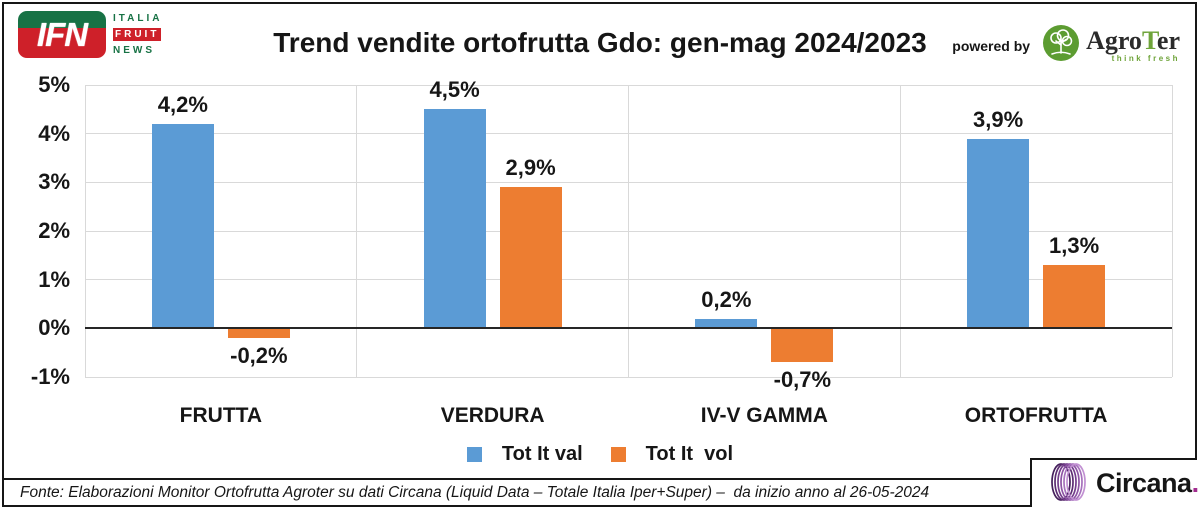 The image size is (1200, 513). I want to click on bar-ortofrutta-s0, so click(998, 233).